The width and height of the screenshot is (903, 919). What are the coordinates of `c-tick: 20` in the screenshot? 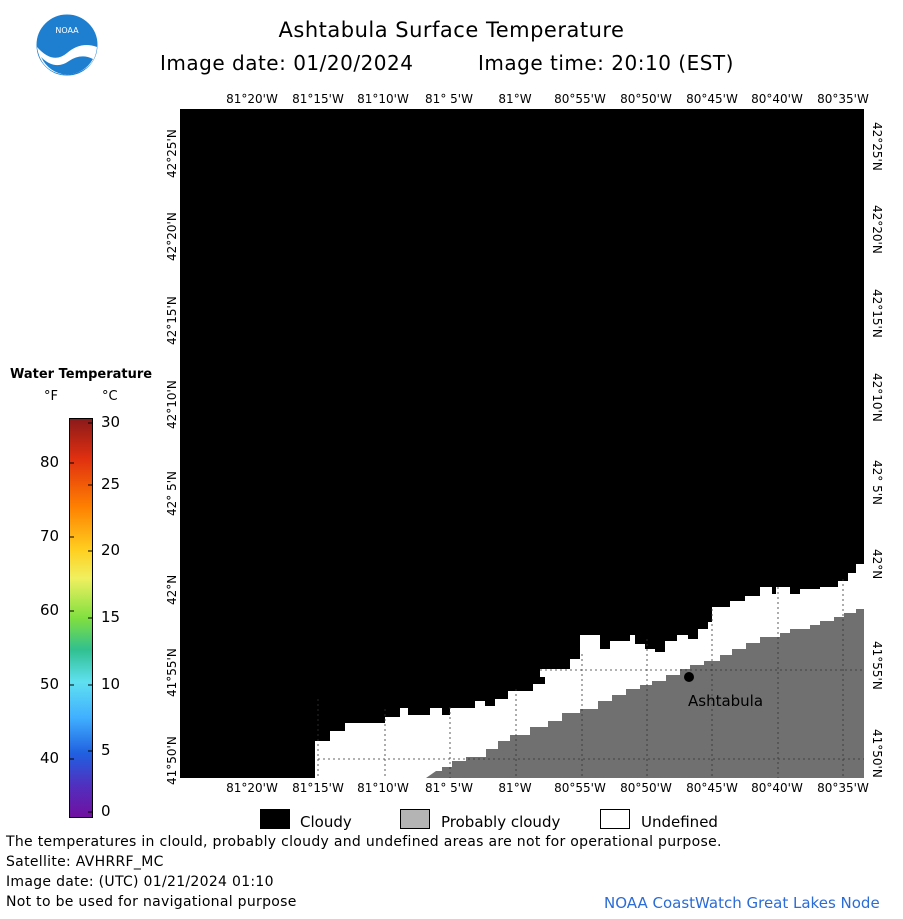 It's located at (111, 550).